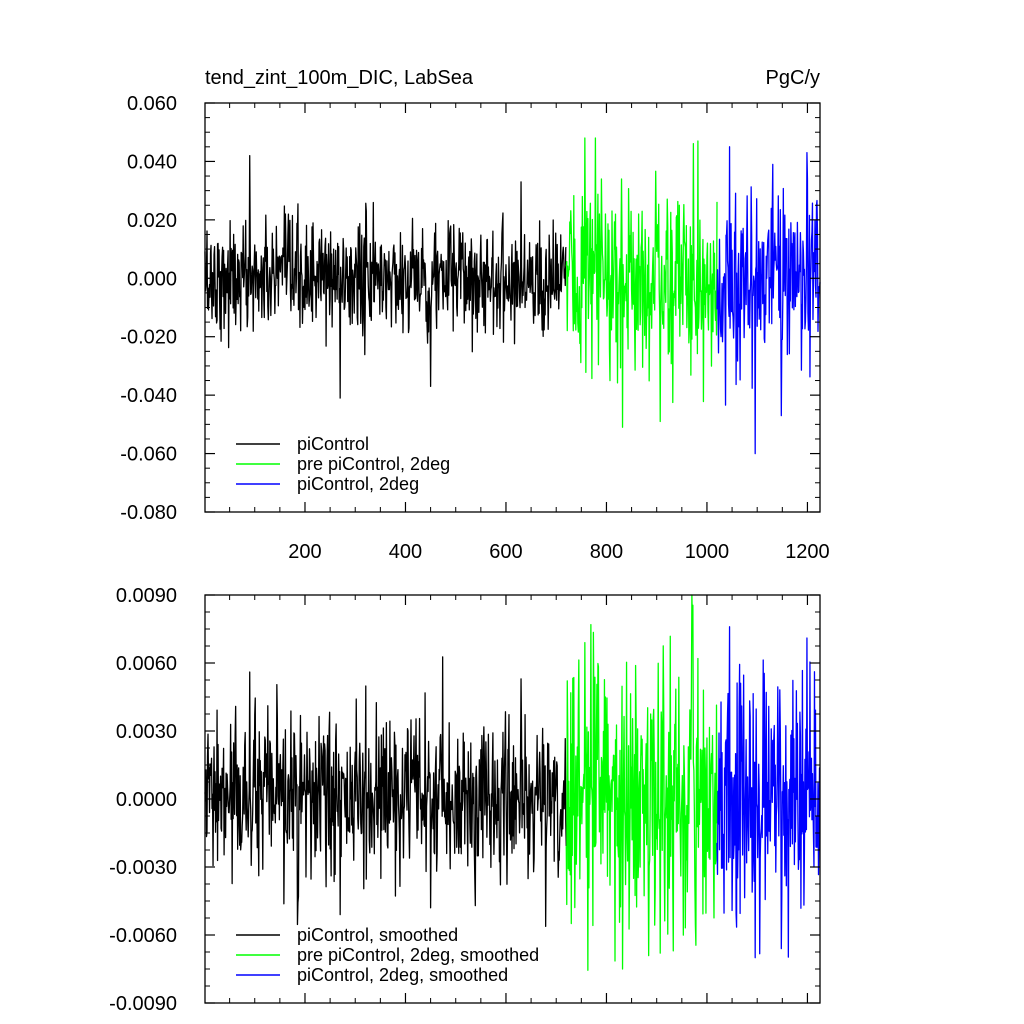  Describe the element at coordinates (146, 664) in the screenshot. I see `y-tick-label: 0.0060` at that location.